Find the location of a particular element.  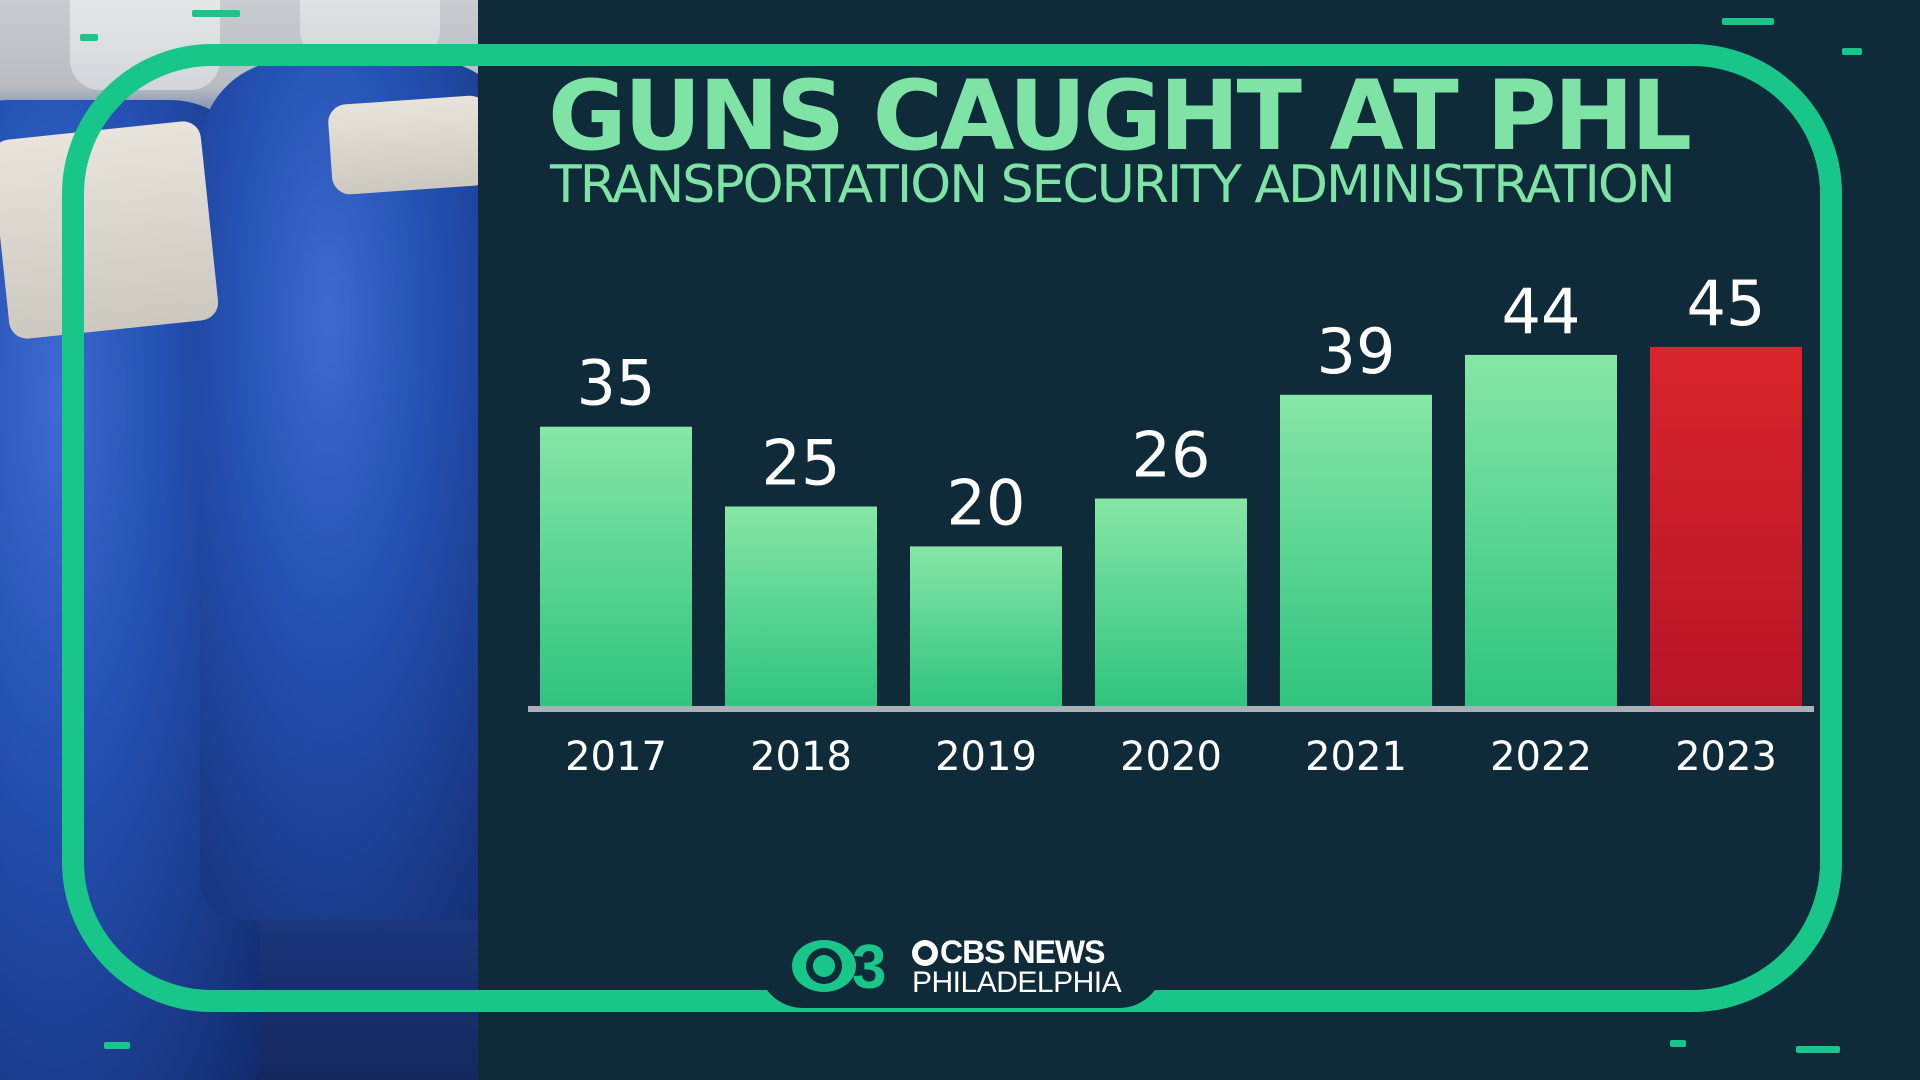

bar-2022 is located at coordinates (1541, 530).